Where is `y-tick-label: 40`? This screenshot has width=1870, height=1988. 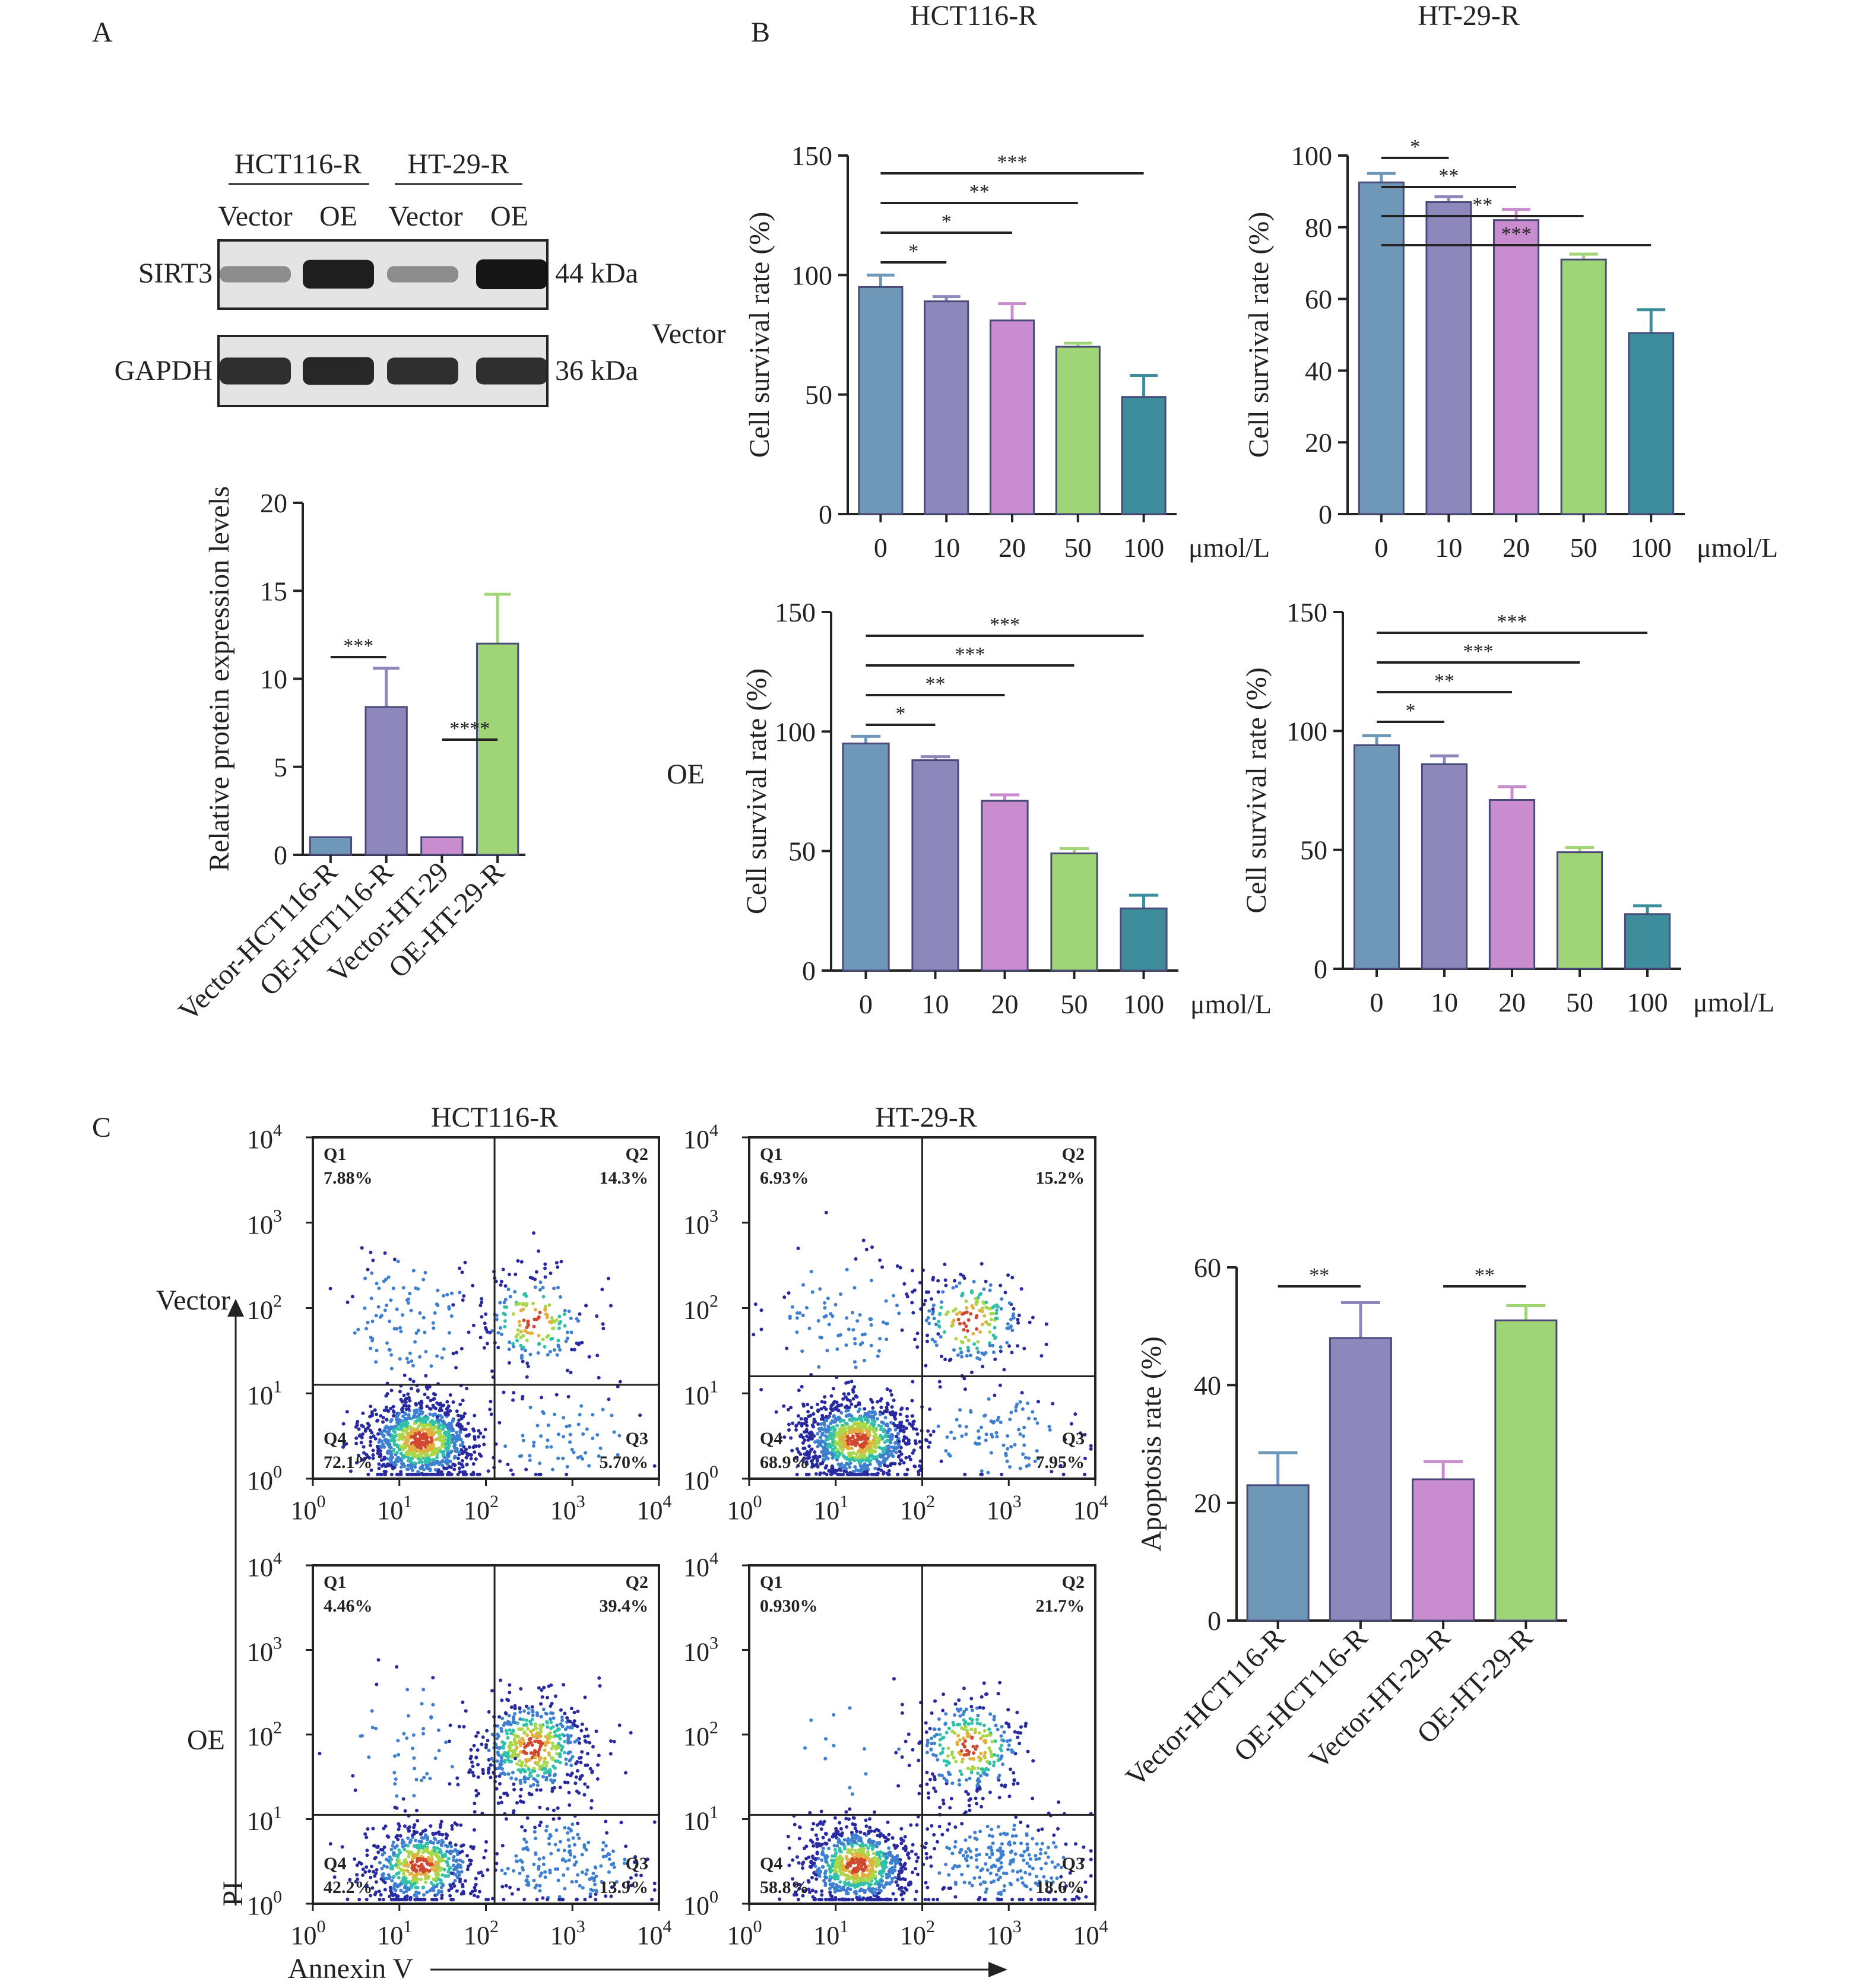 y-tick-label: 40 is located at coordinates (1207, 1385).